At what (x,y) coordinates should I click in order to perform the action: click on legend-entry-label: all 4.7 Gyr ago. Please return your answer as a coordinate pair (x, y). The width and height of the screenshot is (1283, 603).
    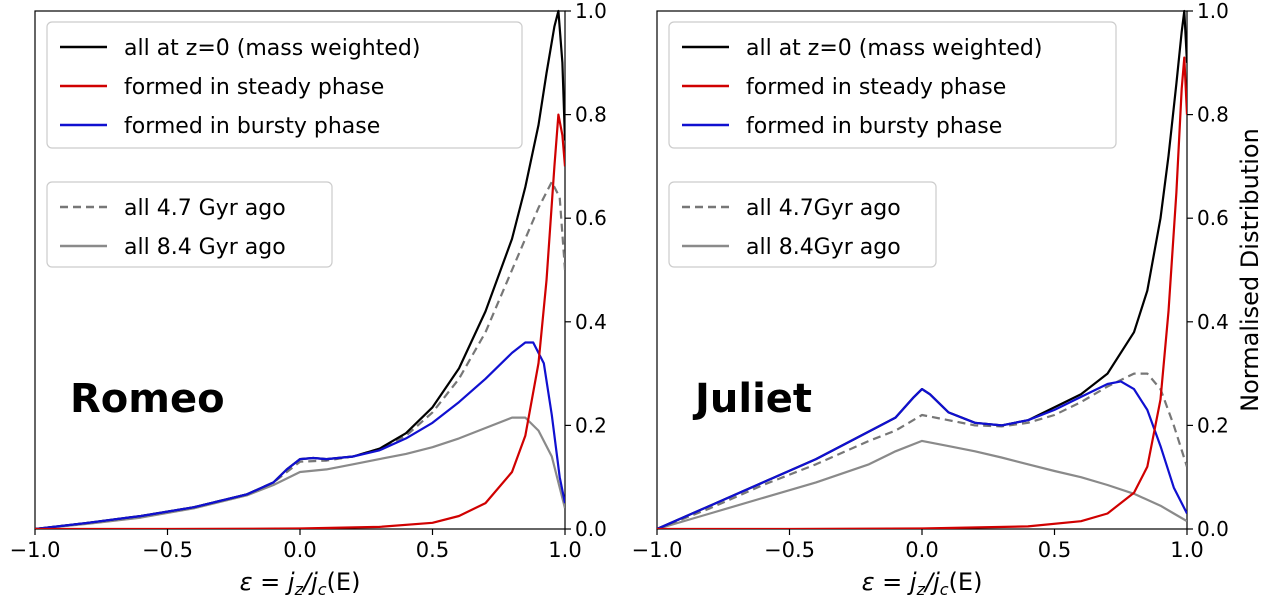
    Looking at the image, I should click on (205, 208).